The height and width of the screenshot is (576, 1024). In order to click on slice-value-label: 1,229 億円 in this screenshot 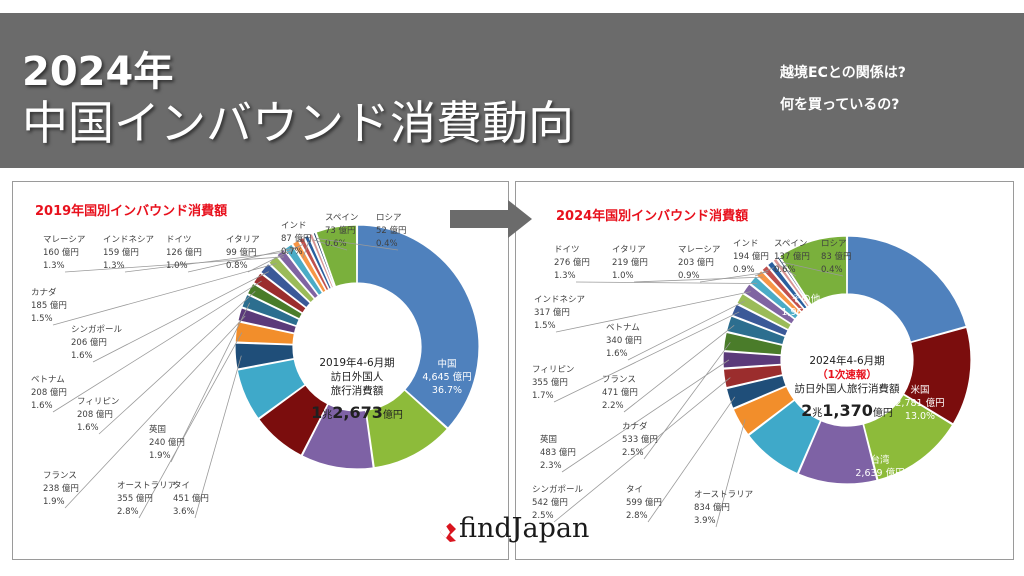, I will do `click(332, 510)`.